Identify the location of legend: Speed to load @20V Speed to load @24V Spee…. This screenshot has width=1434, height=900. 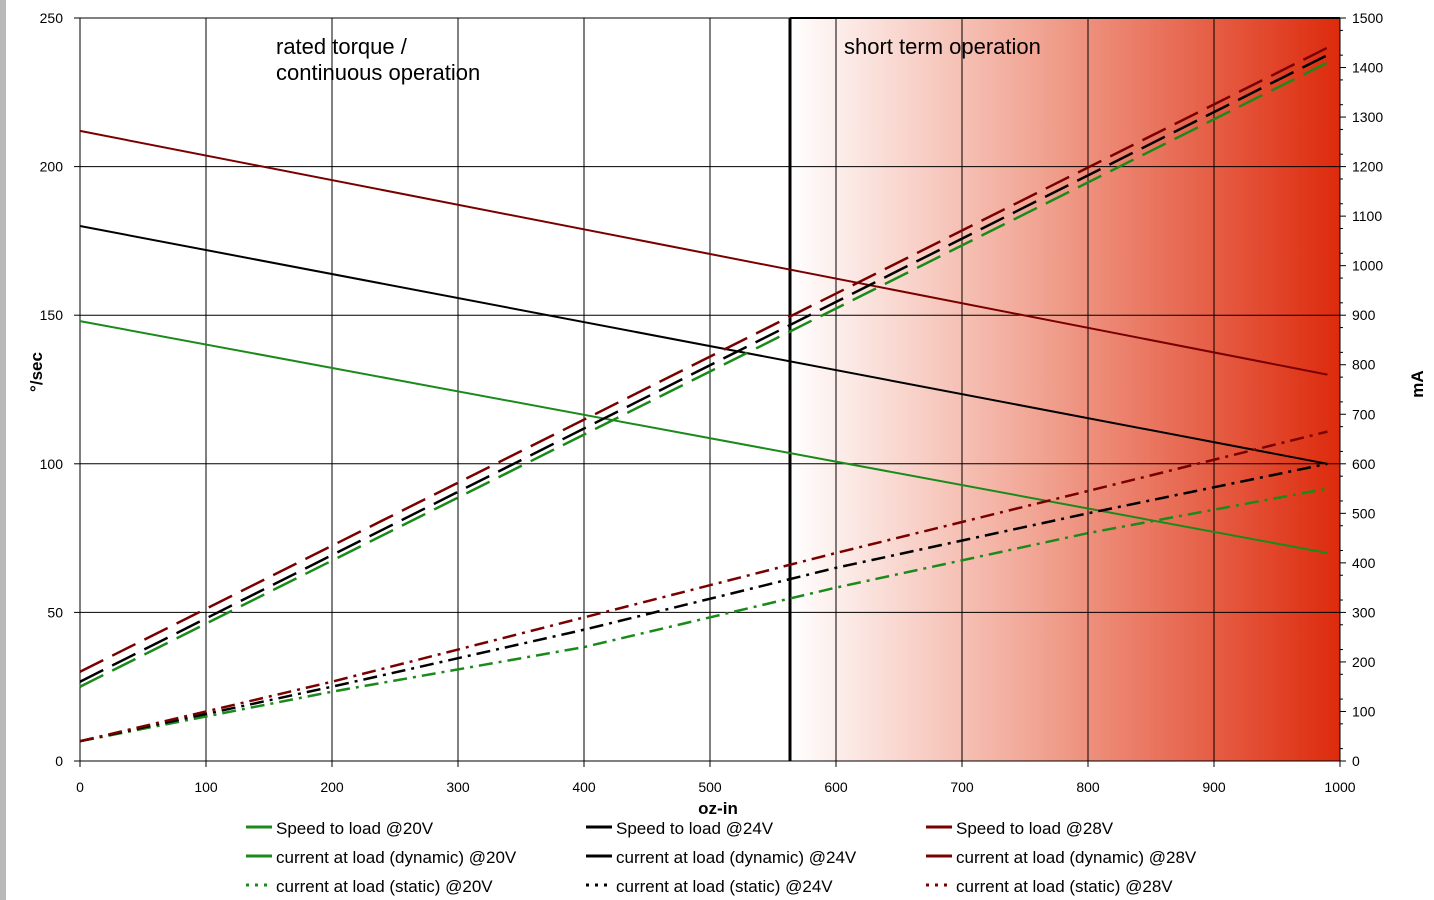
(721, 857).